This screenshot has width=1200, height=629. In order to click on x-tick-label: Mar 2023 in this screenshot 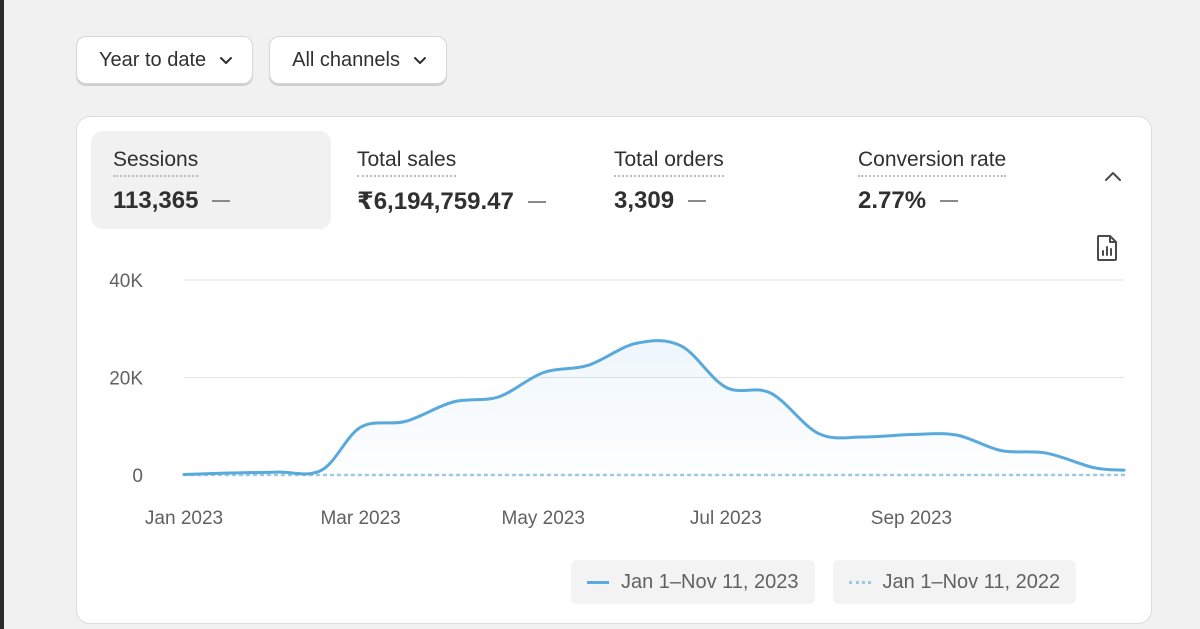, I will do `click(360, 518)`.